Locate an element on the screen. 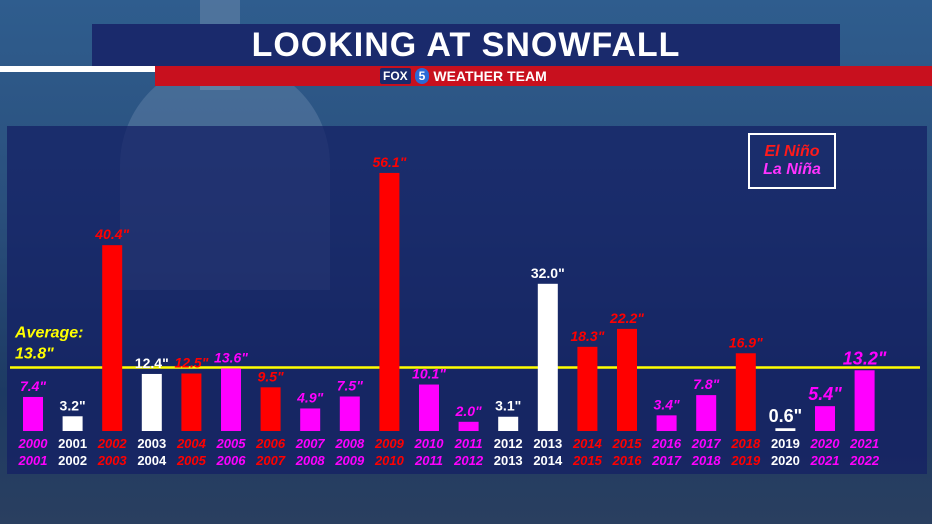 The image size is (932, 524). brand-fox: FOX is located at coordinates (395, 76).